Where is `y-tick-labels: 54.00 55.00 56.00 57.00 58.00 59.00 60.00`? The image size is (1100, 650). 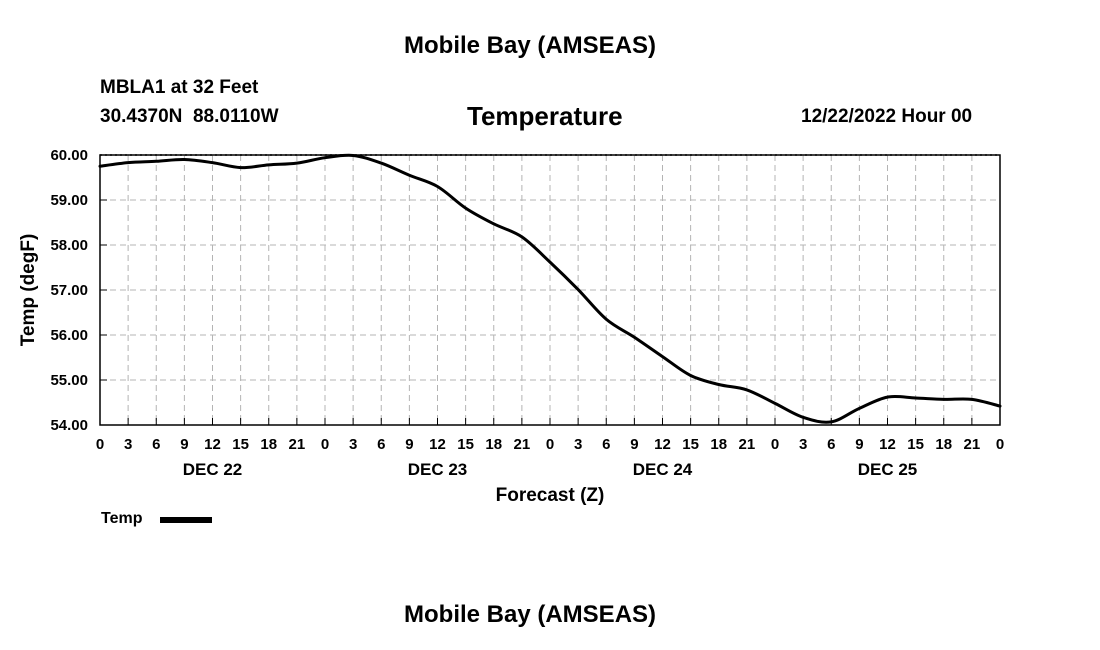
y-tick-labels: 54.00 55.00 56.00 57.00 58.00 59.00 60.00 is located at coordinates (69, 290).